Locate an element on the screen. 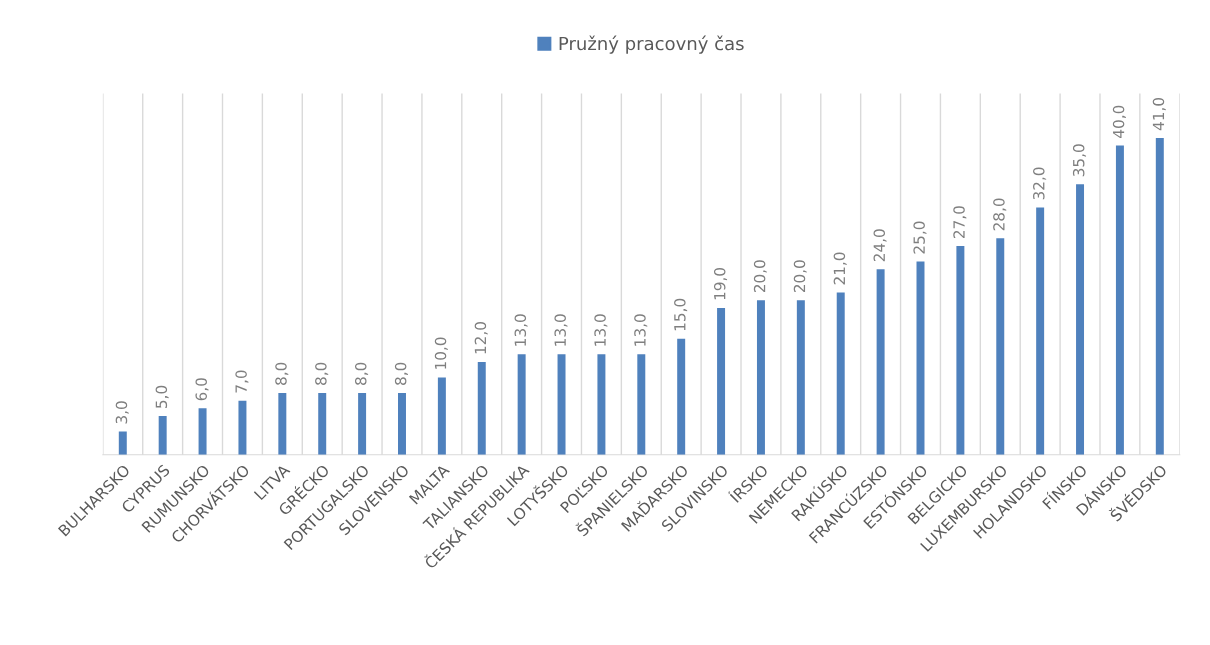 This screenshot has width=1210, height=645. data-label: 25,0 is located at coordinates (920, 237).